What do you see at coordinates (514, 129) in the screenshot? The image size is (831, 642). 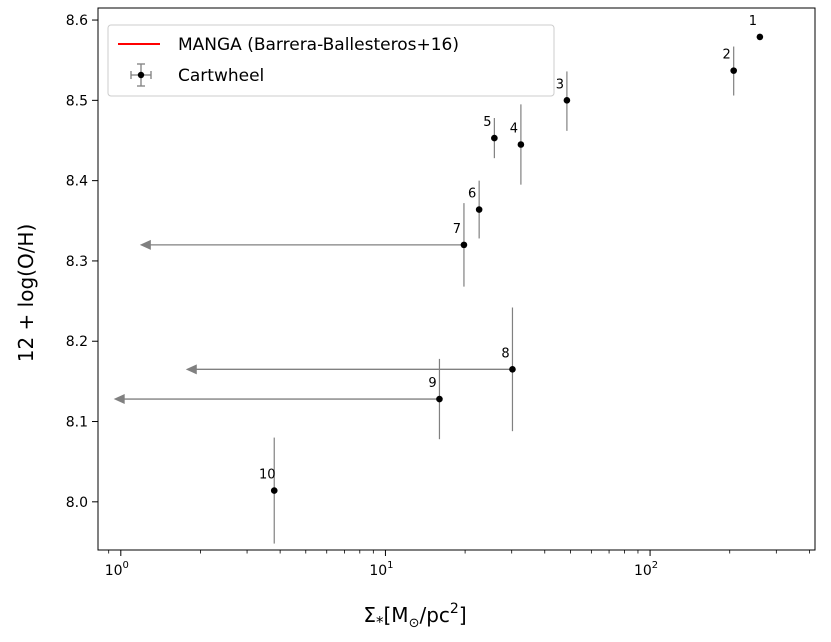 I see `point-label: 4` at bounding box center [514, 129].